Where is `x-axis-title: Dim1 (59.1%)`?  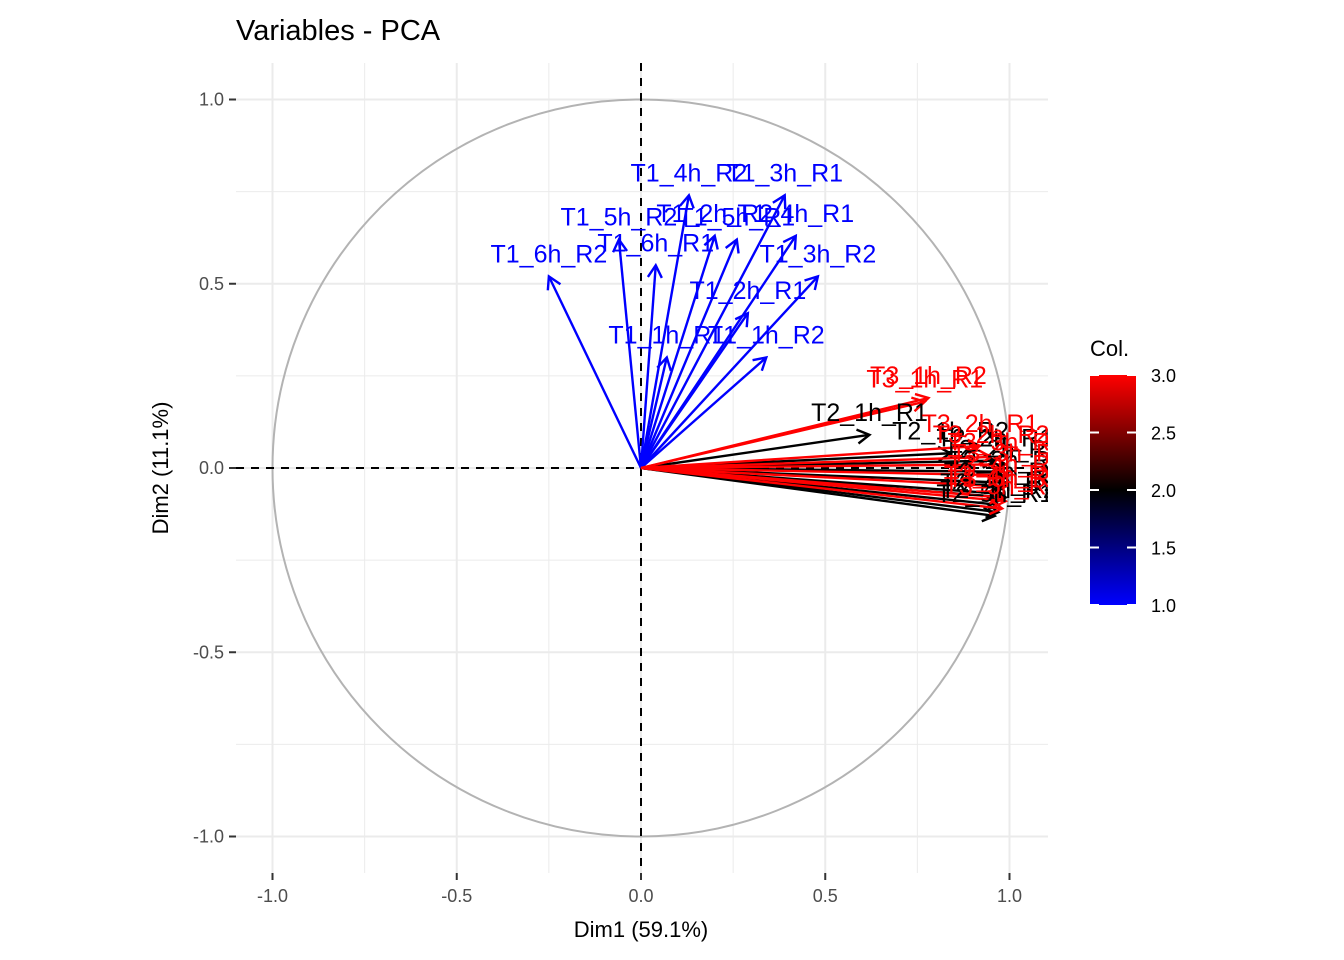 x-axis-title: Dim1 (59.1%) is located at coordinates (641, 929).